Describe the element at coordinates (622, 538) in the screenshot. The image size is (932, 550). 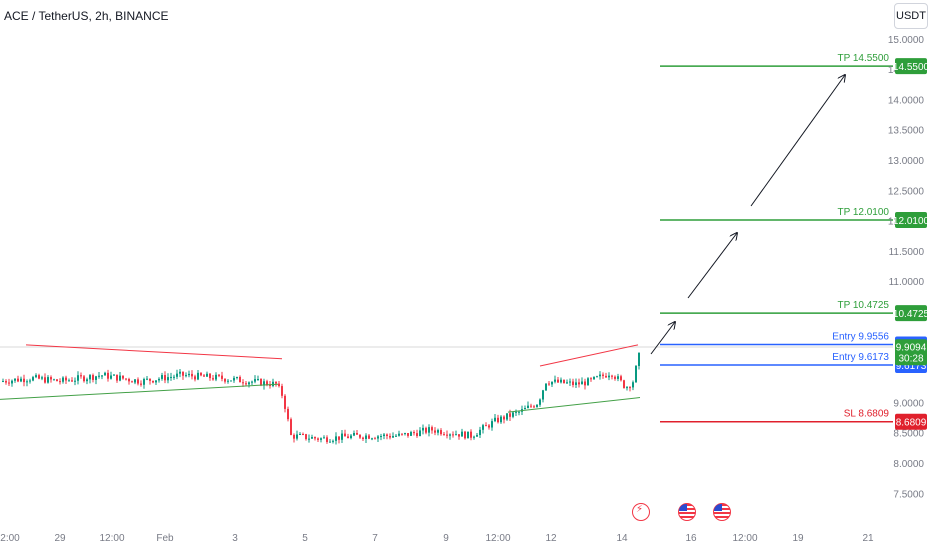
I see `time-tick-label: 14` at that location.